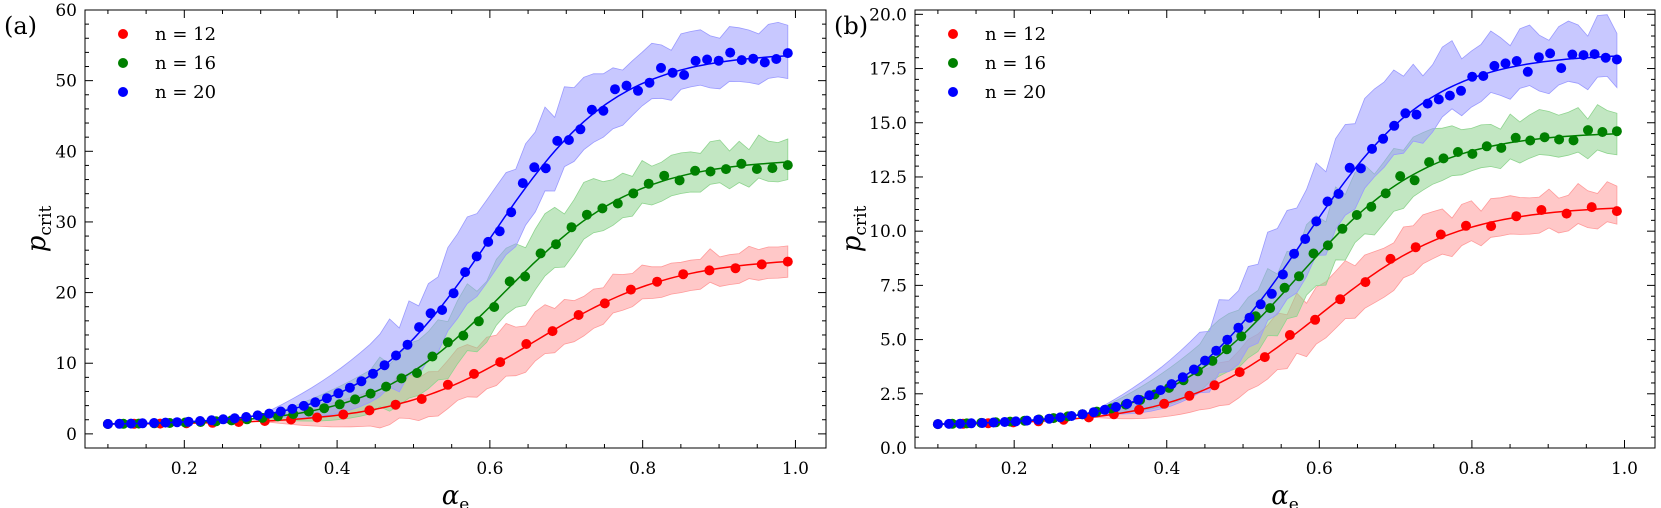 The image size is (1661, 508). What do you see at coordinates (489, 469) in the screenshot?
I see `x-tick-label: 0.6` at bounding box center [489, 469].